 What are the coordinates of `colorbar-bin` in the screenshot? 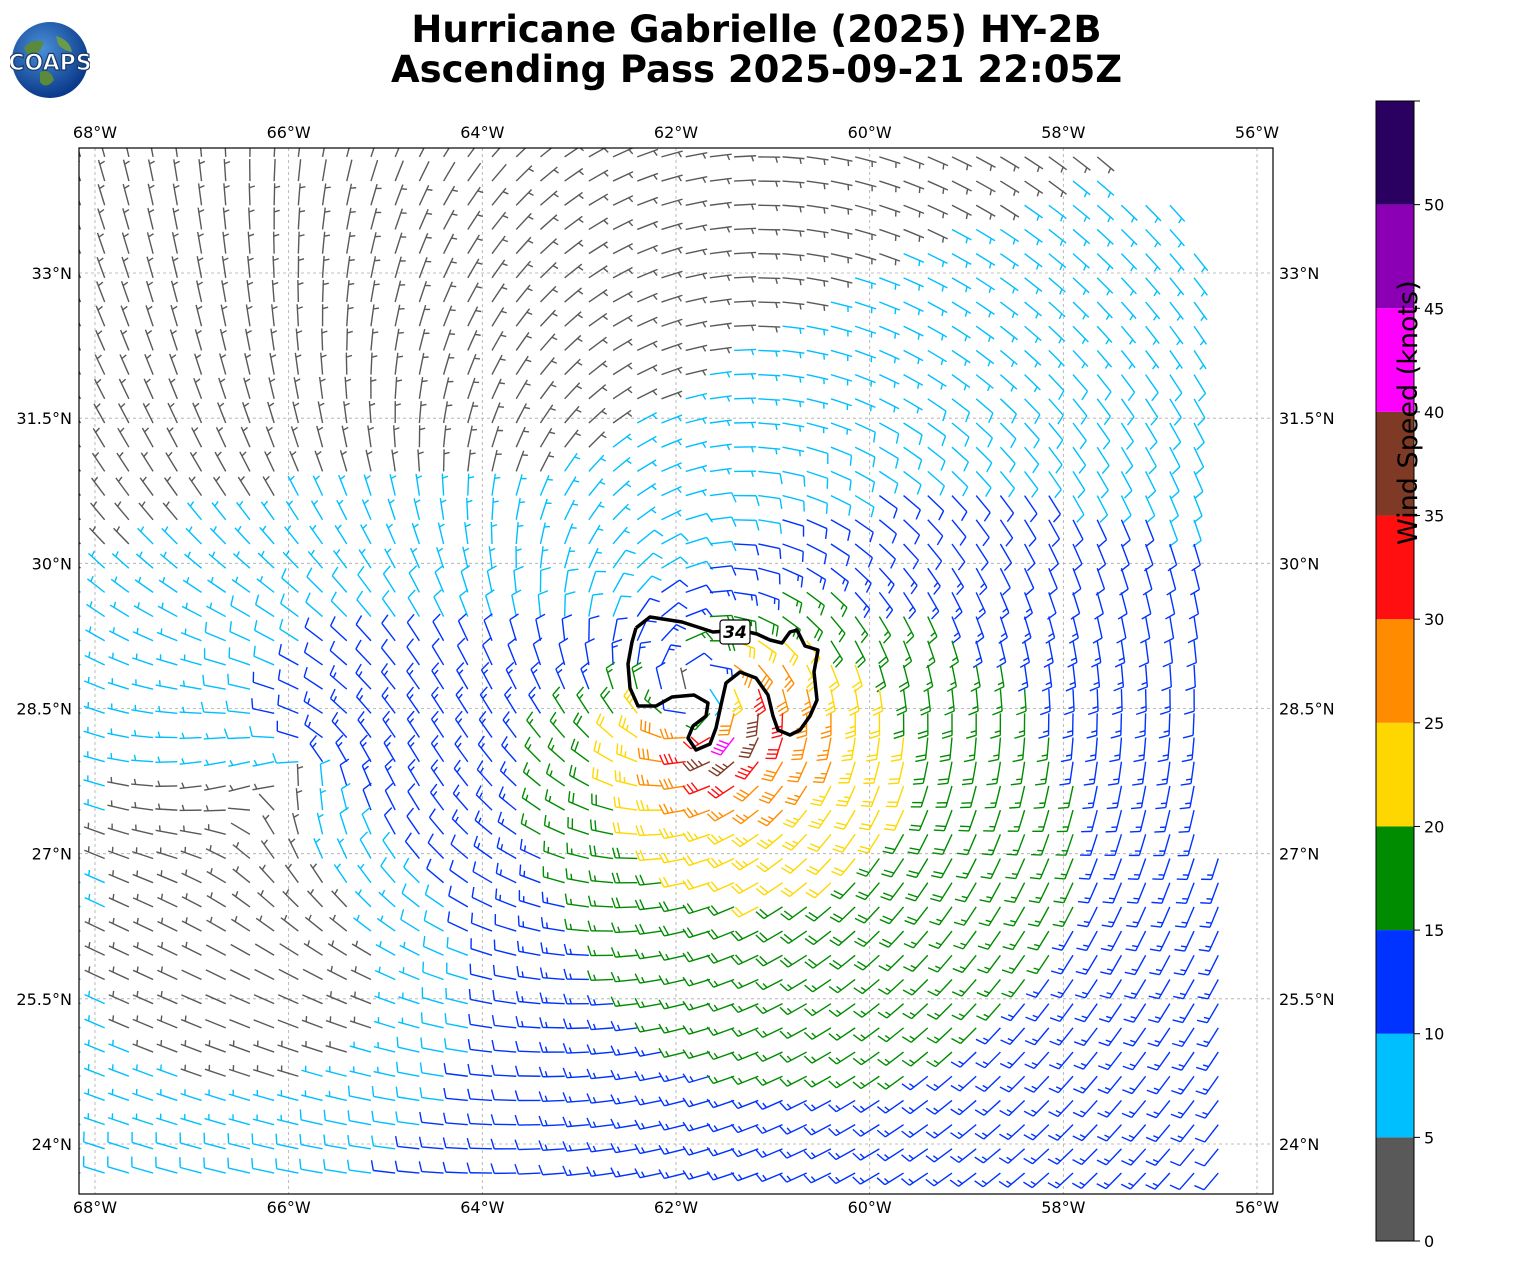 It's located at (1395, 982).